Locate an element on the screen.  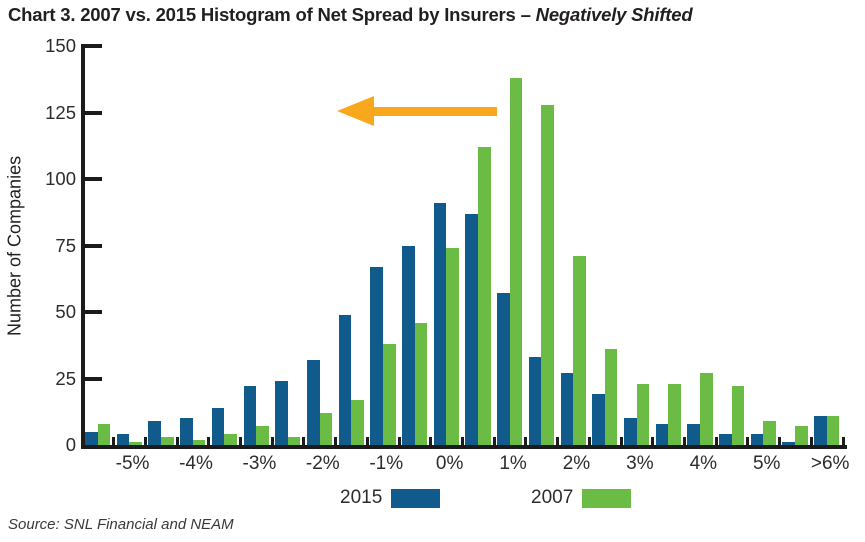
x-axis-tick-label: -5% is located at coordinates (132, 463).